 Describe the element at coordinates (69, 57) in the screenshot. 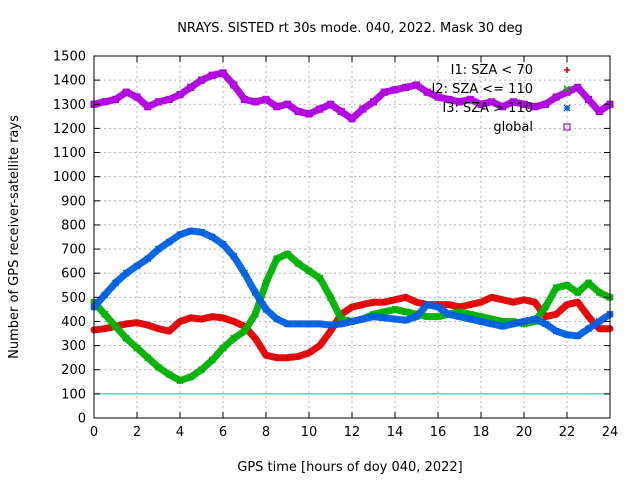

I see `y-tick-label: 1500` at that location.